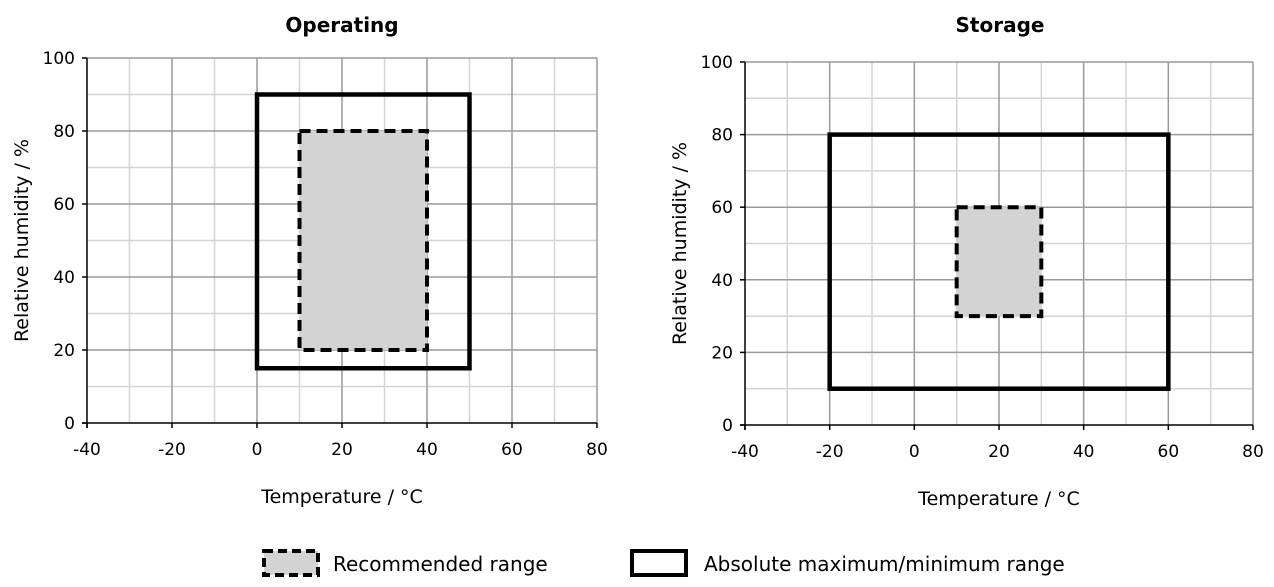  Describe the element at coordinates (341, 25) in the screenshot. I see `chart-title: Operating` at that location.